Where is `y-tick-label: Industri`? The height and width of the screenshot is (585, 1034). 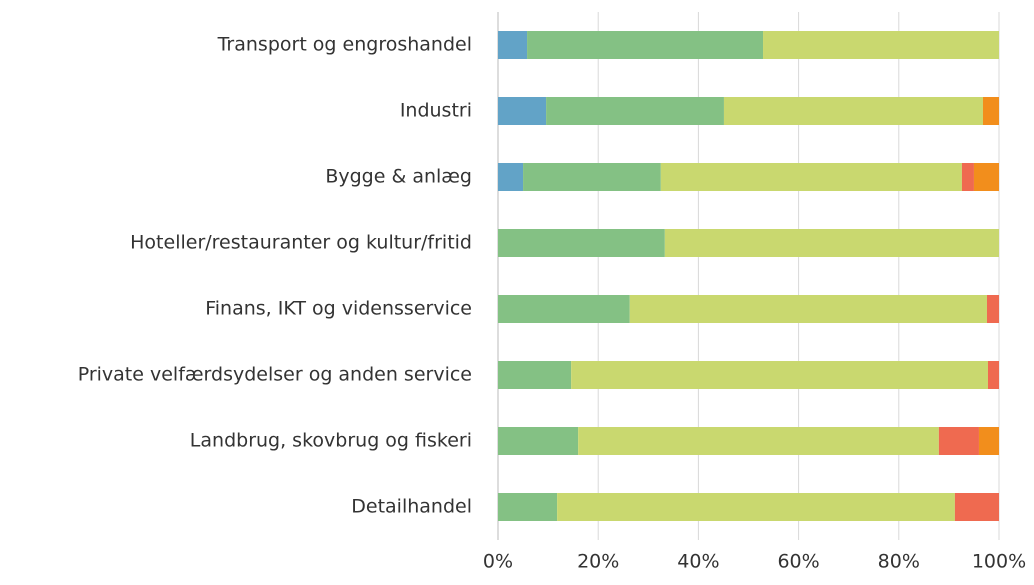
y-tick-label: Industri is located at coordinates (436, 111).